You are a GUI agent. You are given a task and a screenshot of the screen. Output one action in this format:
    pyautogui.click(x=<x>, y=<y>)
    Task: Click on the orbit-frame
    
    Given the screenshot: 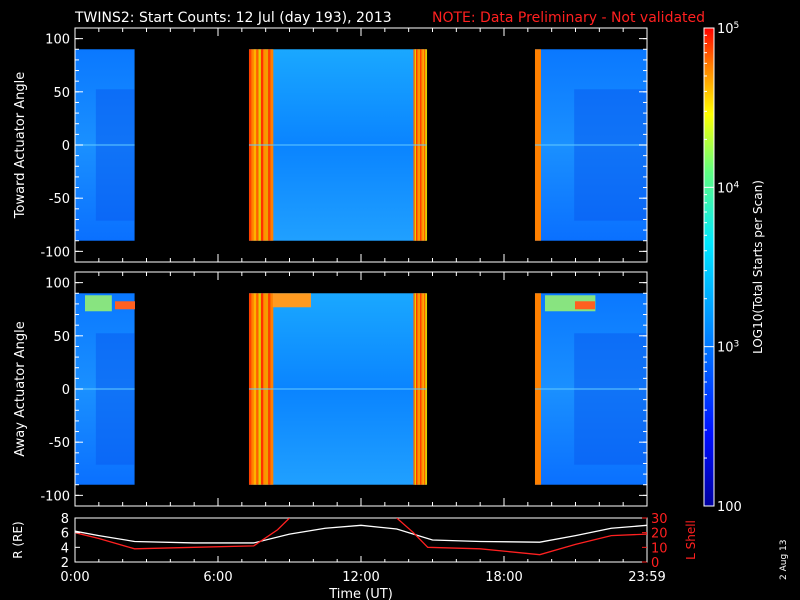 What is the action you would take?
    pyautogui.click(x=361, y=540)
    